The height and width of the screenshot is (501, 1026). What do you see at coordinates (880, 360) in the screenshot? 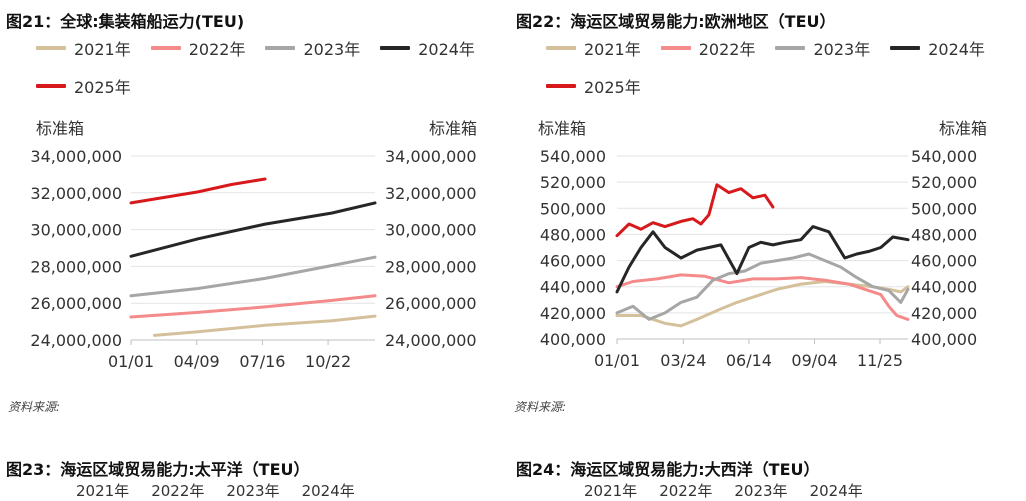
I see `x-tick-label: 11/25` at bounding box center [880, 360].